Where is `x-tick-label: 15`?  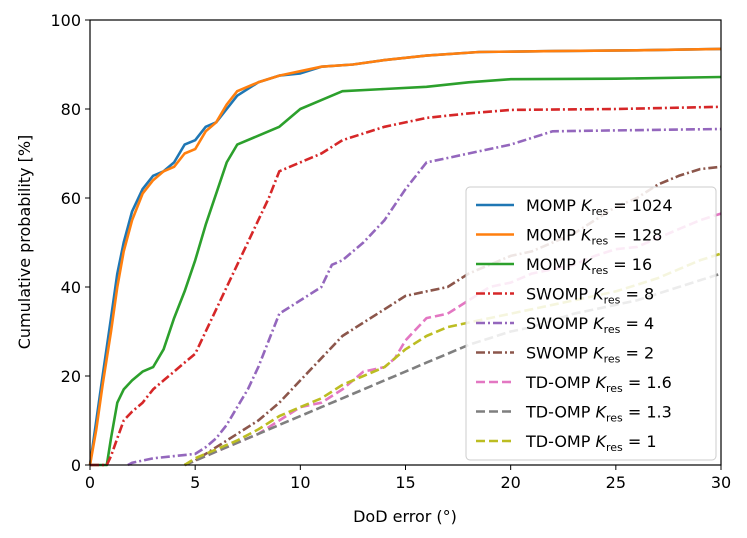 x-tick-label: 15 is located at coordinates (405, 482).